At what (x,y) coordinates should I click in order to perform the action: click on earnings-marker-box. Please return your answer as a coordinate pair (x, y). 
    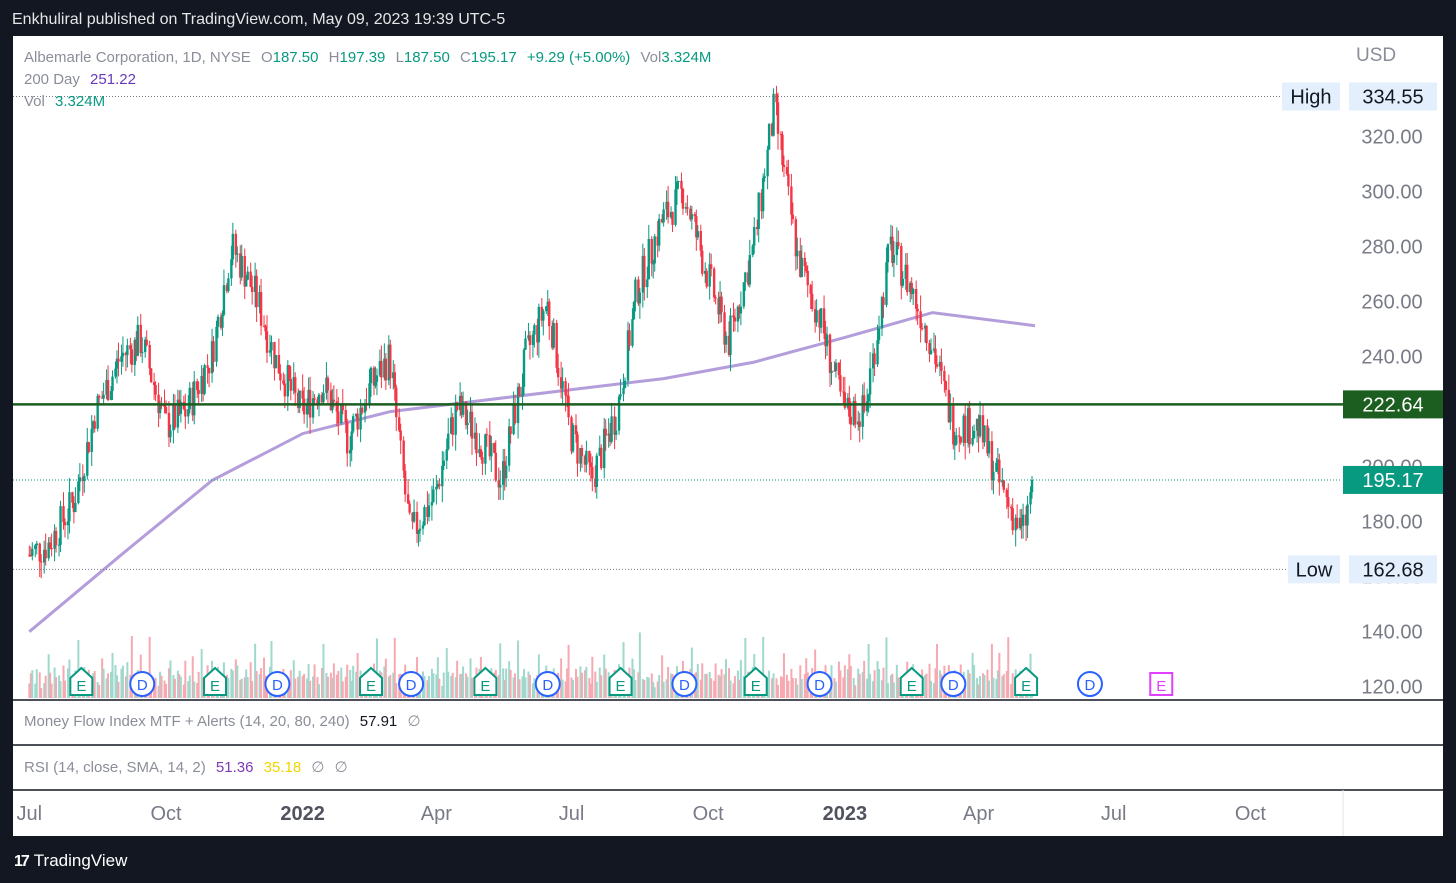
    Looking at the image, I should click on (755, 681).